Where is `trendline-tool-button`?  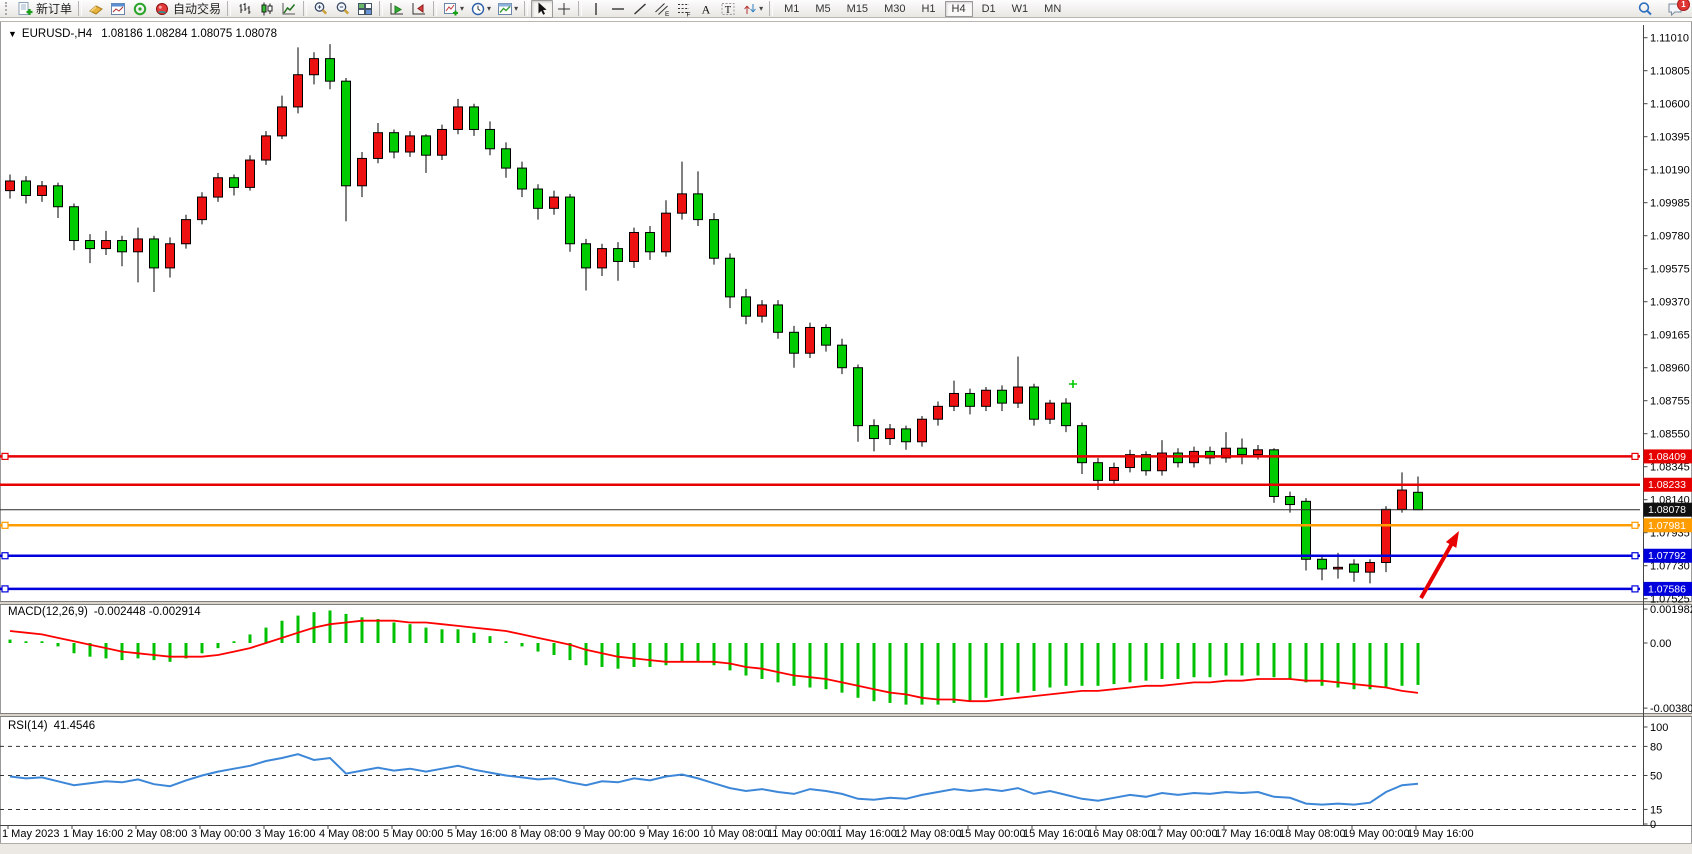 trendline-tool-button is located at coordinates (640, 9).